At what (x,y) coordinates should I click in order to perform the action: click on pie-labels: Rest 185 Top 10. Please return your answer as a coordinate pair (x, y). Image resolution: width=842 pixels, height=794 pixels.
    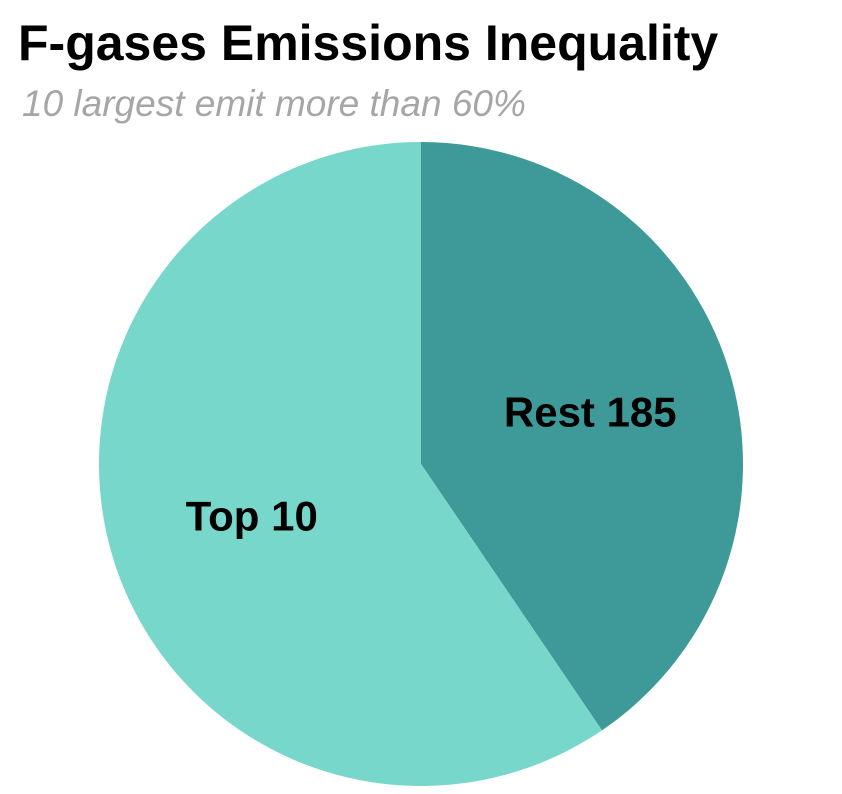
    Looking at the image, I should click on (431, 463).